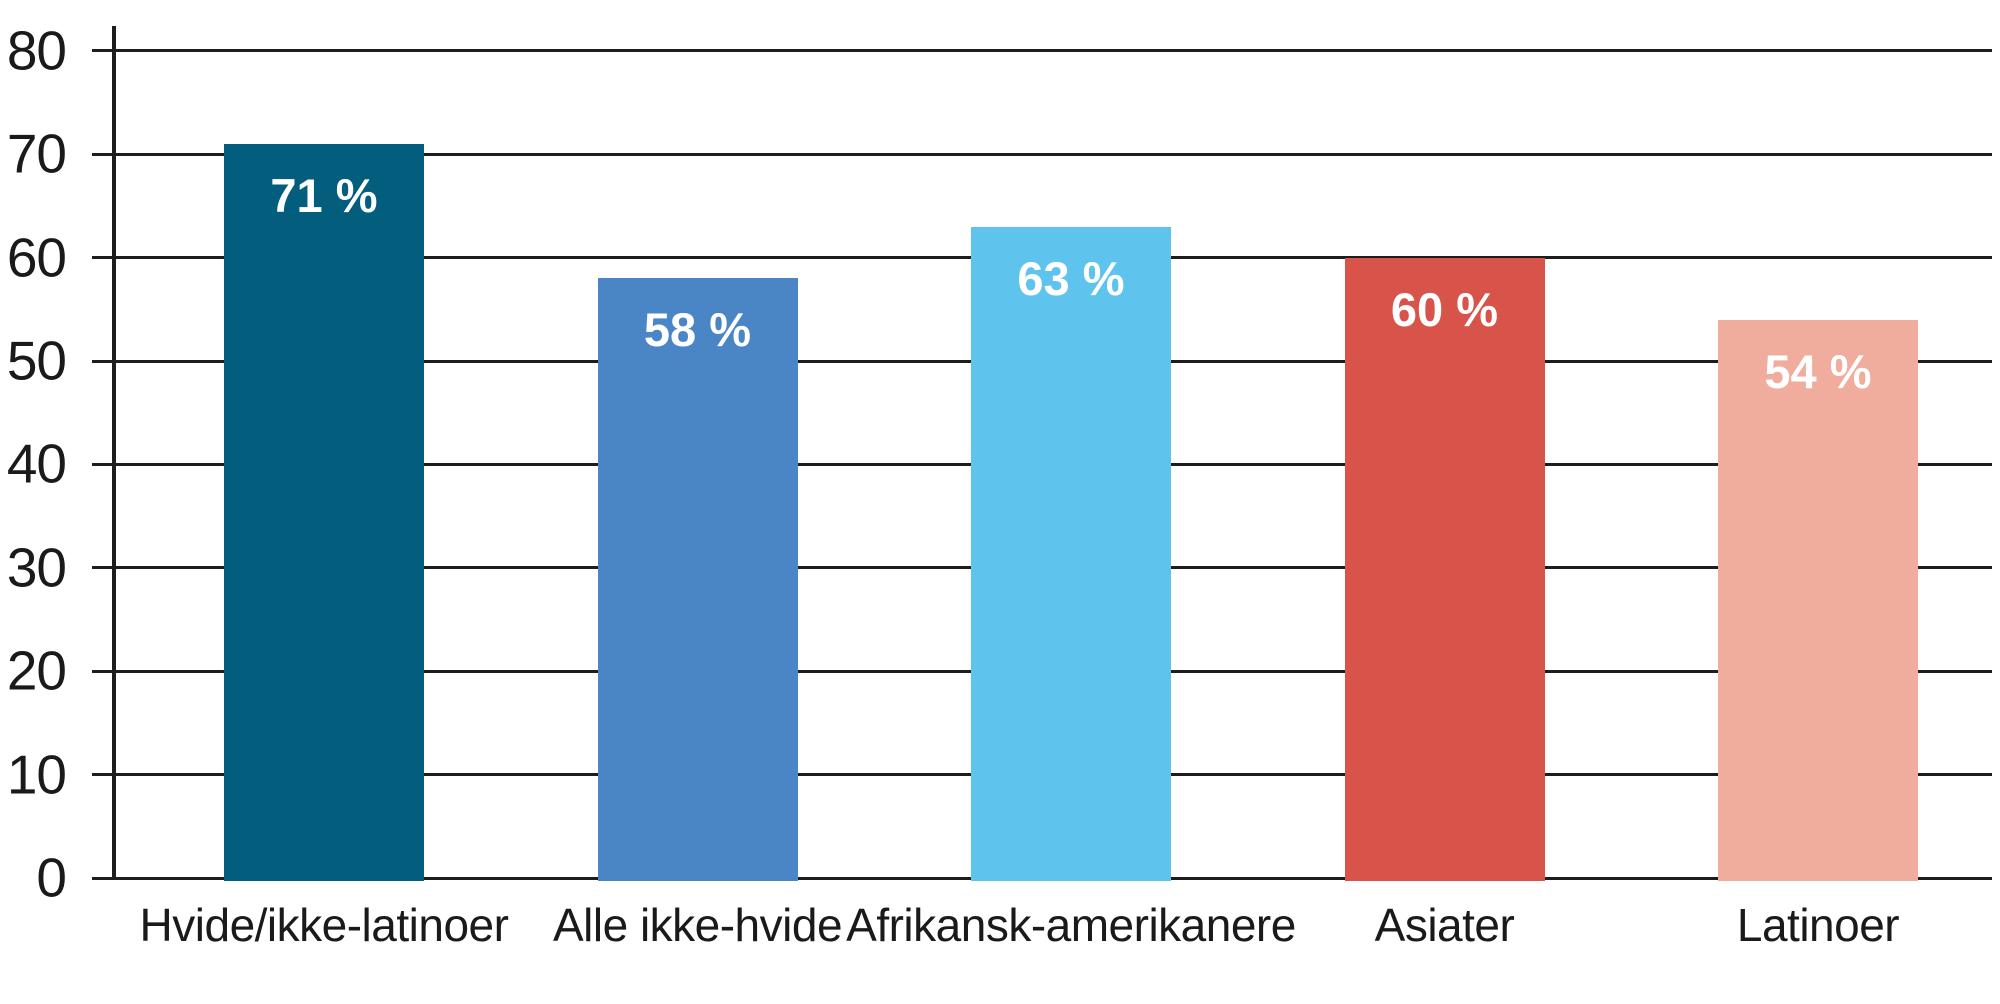  Describe the element at coordinates (36, 567) in the screenshot. I see `y-axis-tick-label: 30` at that location.